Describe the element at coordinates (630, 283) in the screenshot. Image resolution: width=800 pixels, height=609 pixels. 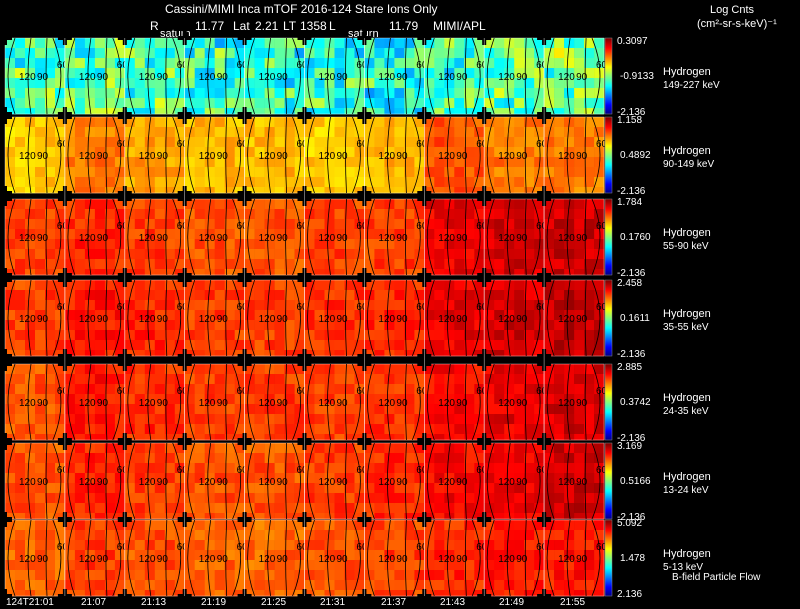
I see `colorbar-max: 2.458` at that location.